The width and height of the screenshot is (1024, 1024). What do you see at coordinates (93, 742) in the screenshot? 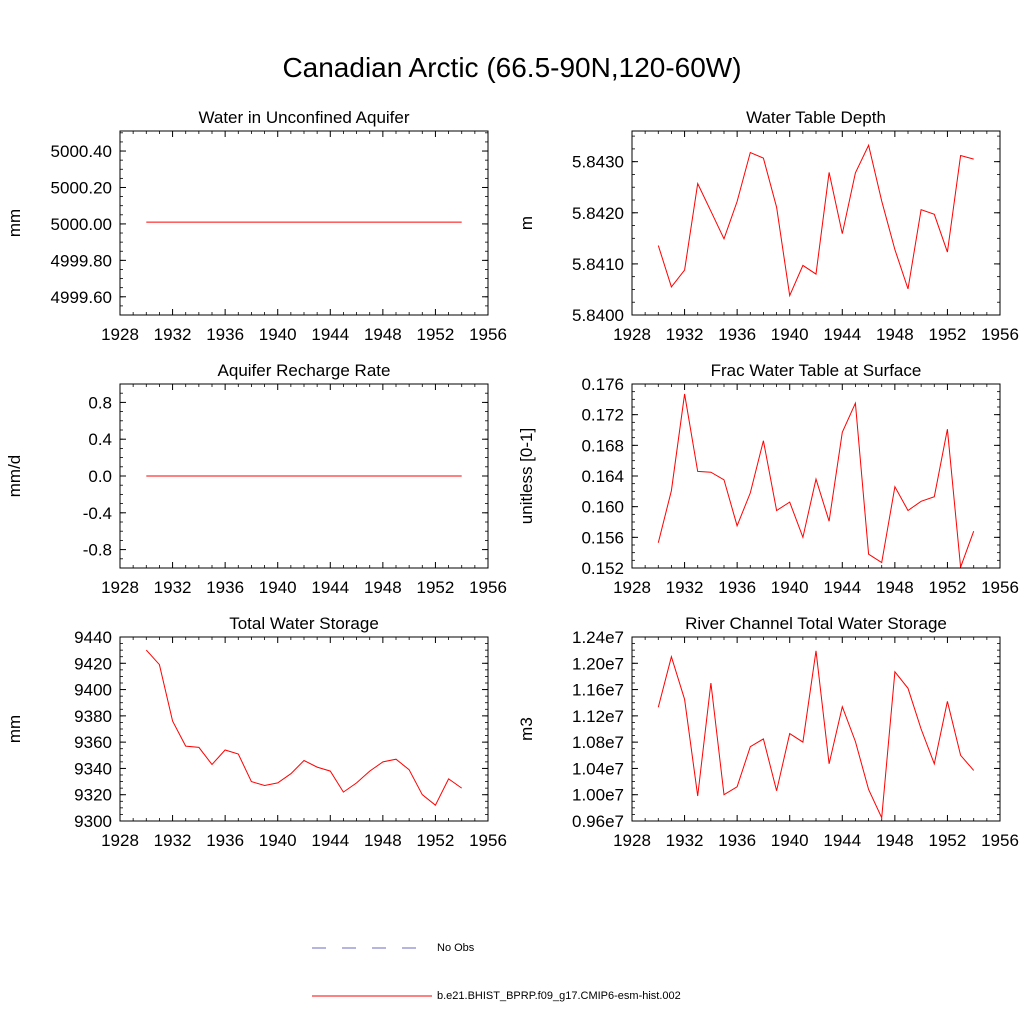
I see `y-tick-label: 9360` at bounding box center [93, 742].